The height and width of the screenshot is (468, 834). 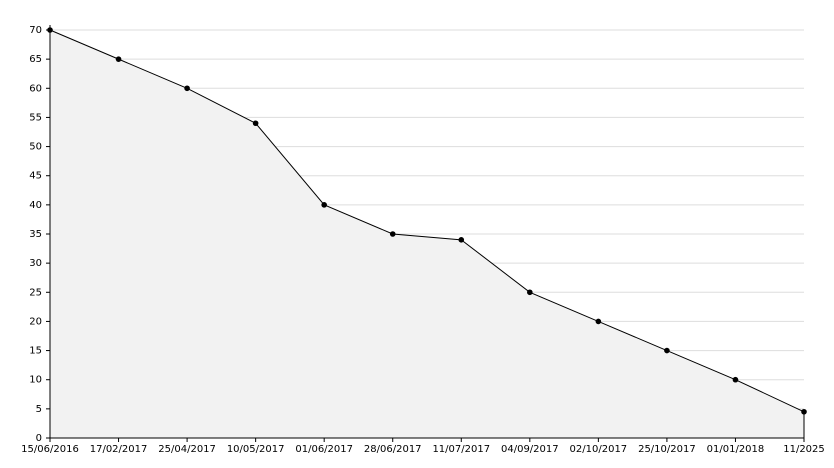 What do you see at coordinates (35, 88) in the screenshot?
I see `y-tick-label: 60` at bounding box center [35, 88].